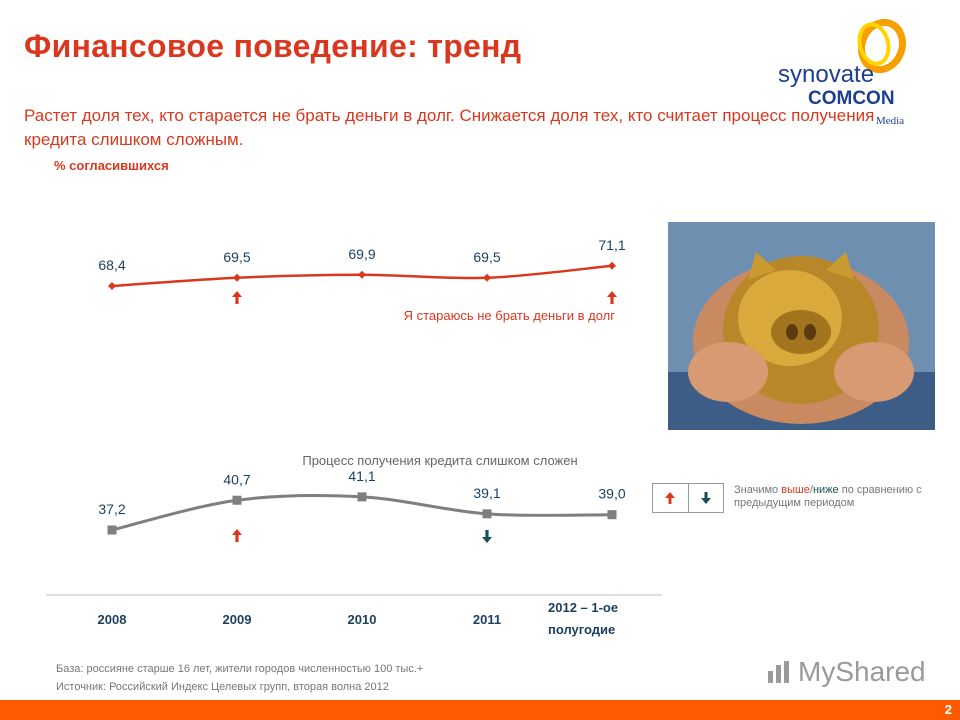 This screenshot has height=720, width=960. What do you see at coordinates (111, 165) in the screenshot?
I see `unit-label: % согласившихся` at bounding box center [111, 165].